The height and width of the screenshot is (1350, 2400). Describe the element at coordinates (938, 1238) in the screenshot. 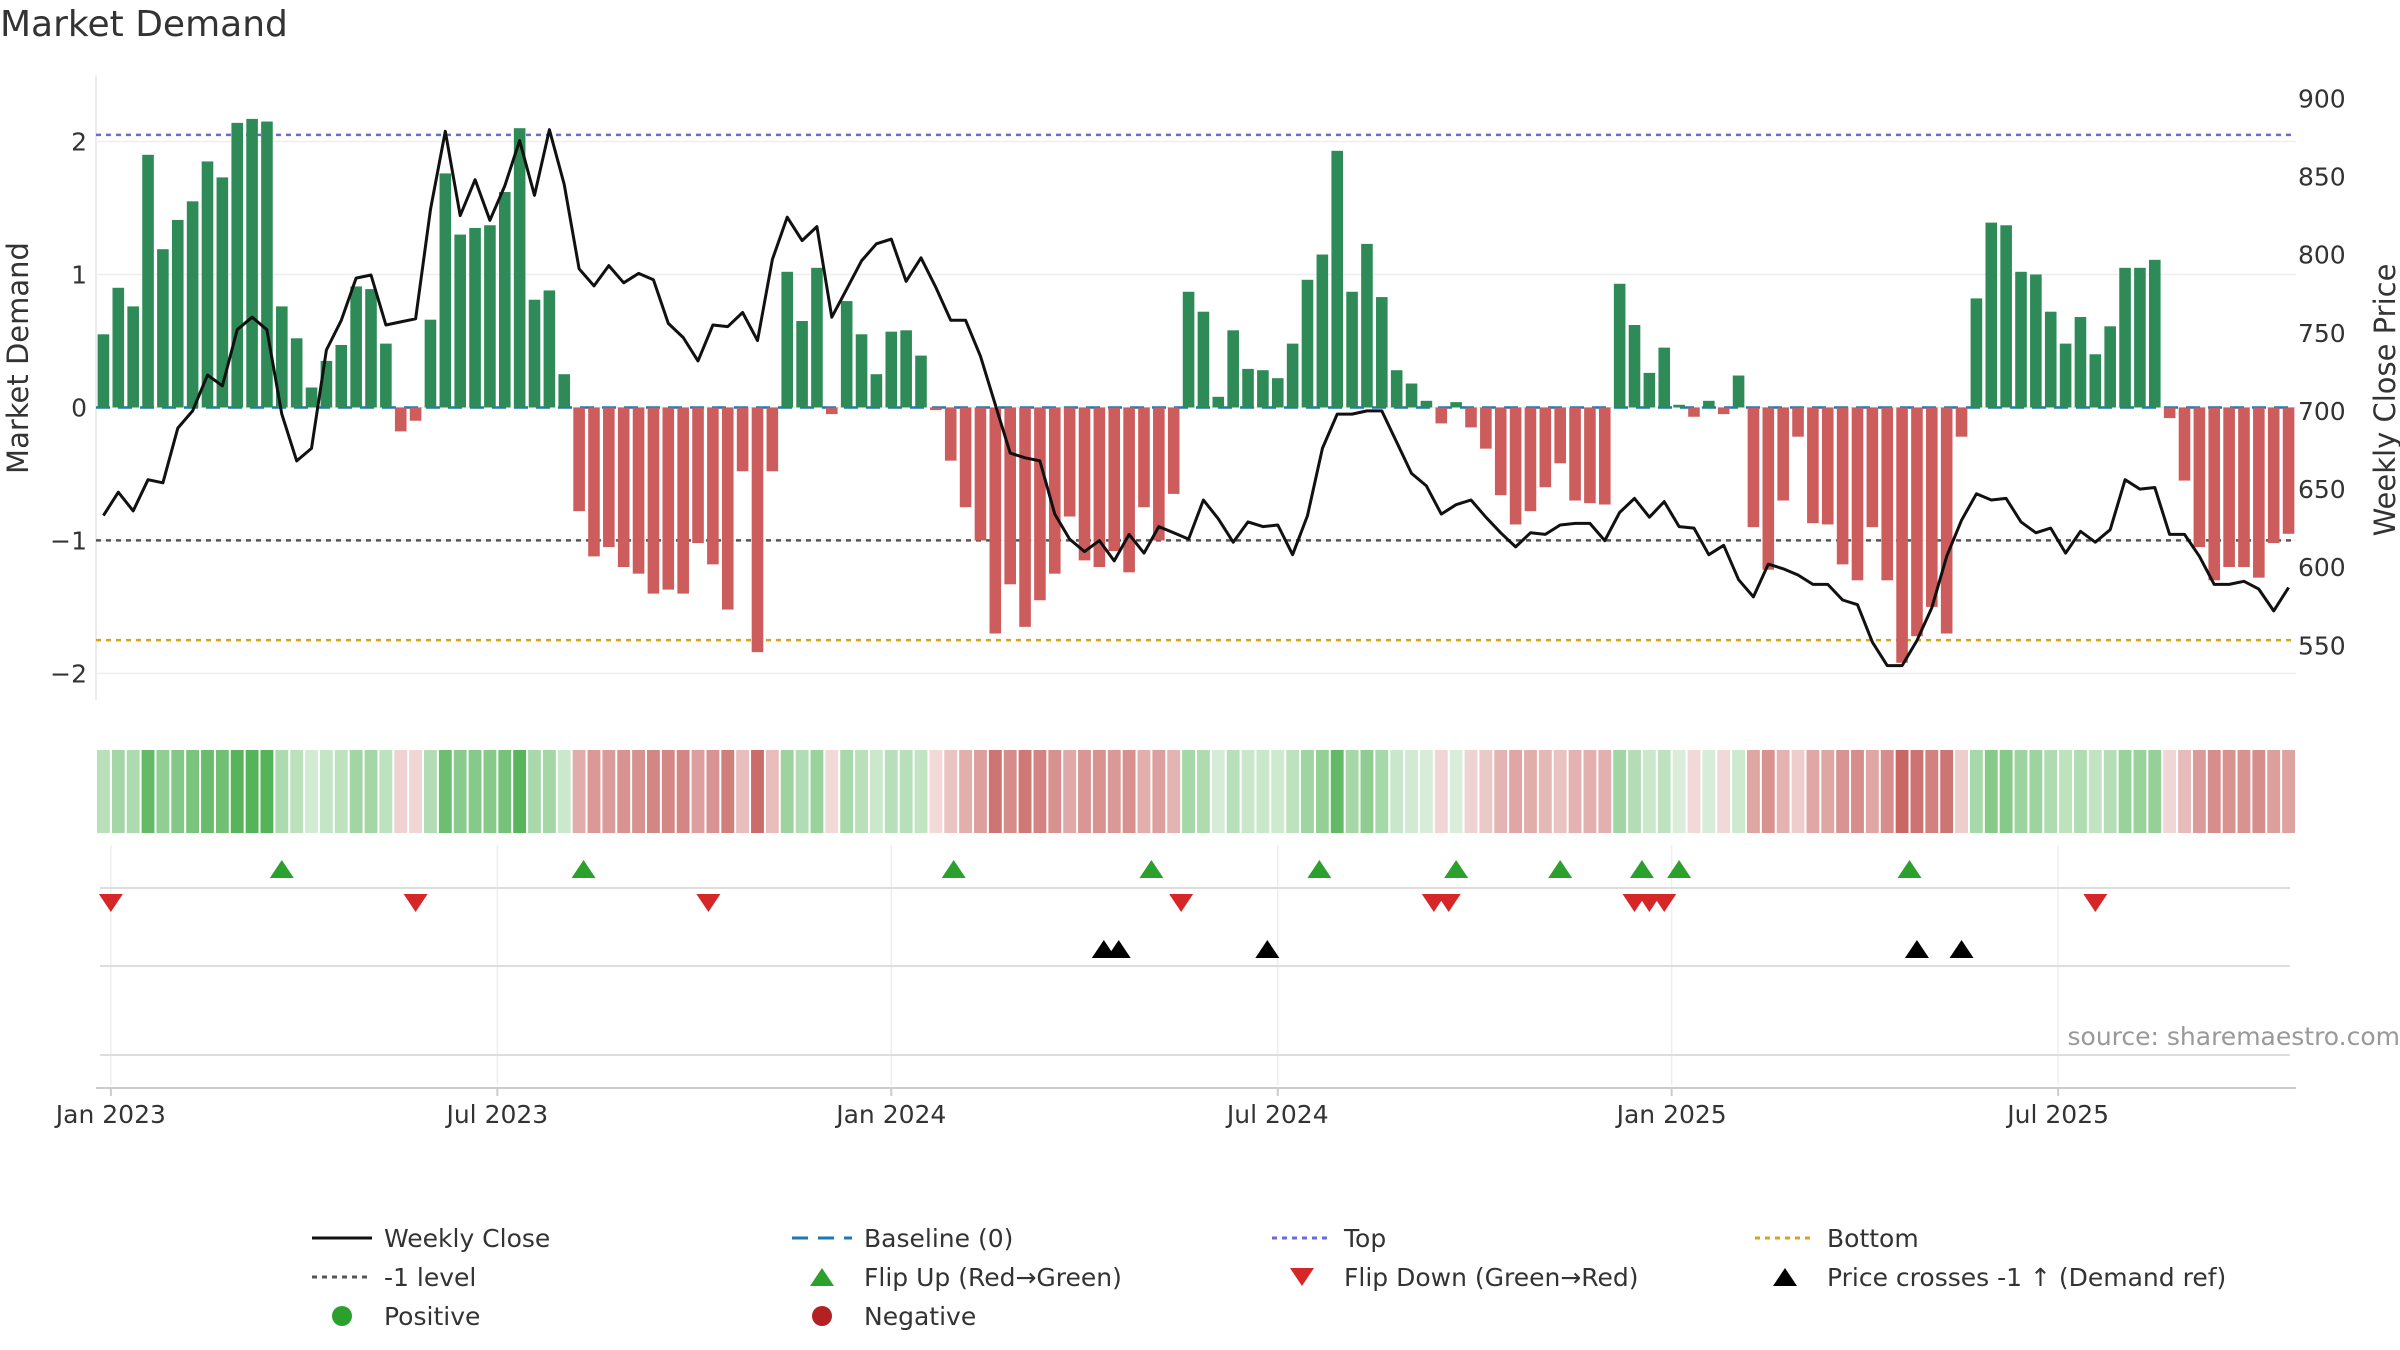

I see `legend-label: Baseline (0)` at that location.